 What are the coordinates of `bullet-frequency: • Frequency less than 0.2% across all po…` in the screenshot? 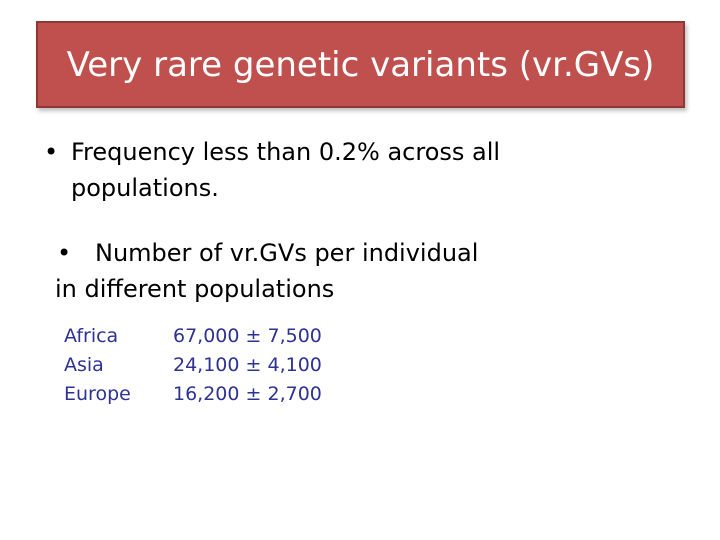 It's located at (324, 170).